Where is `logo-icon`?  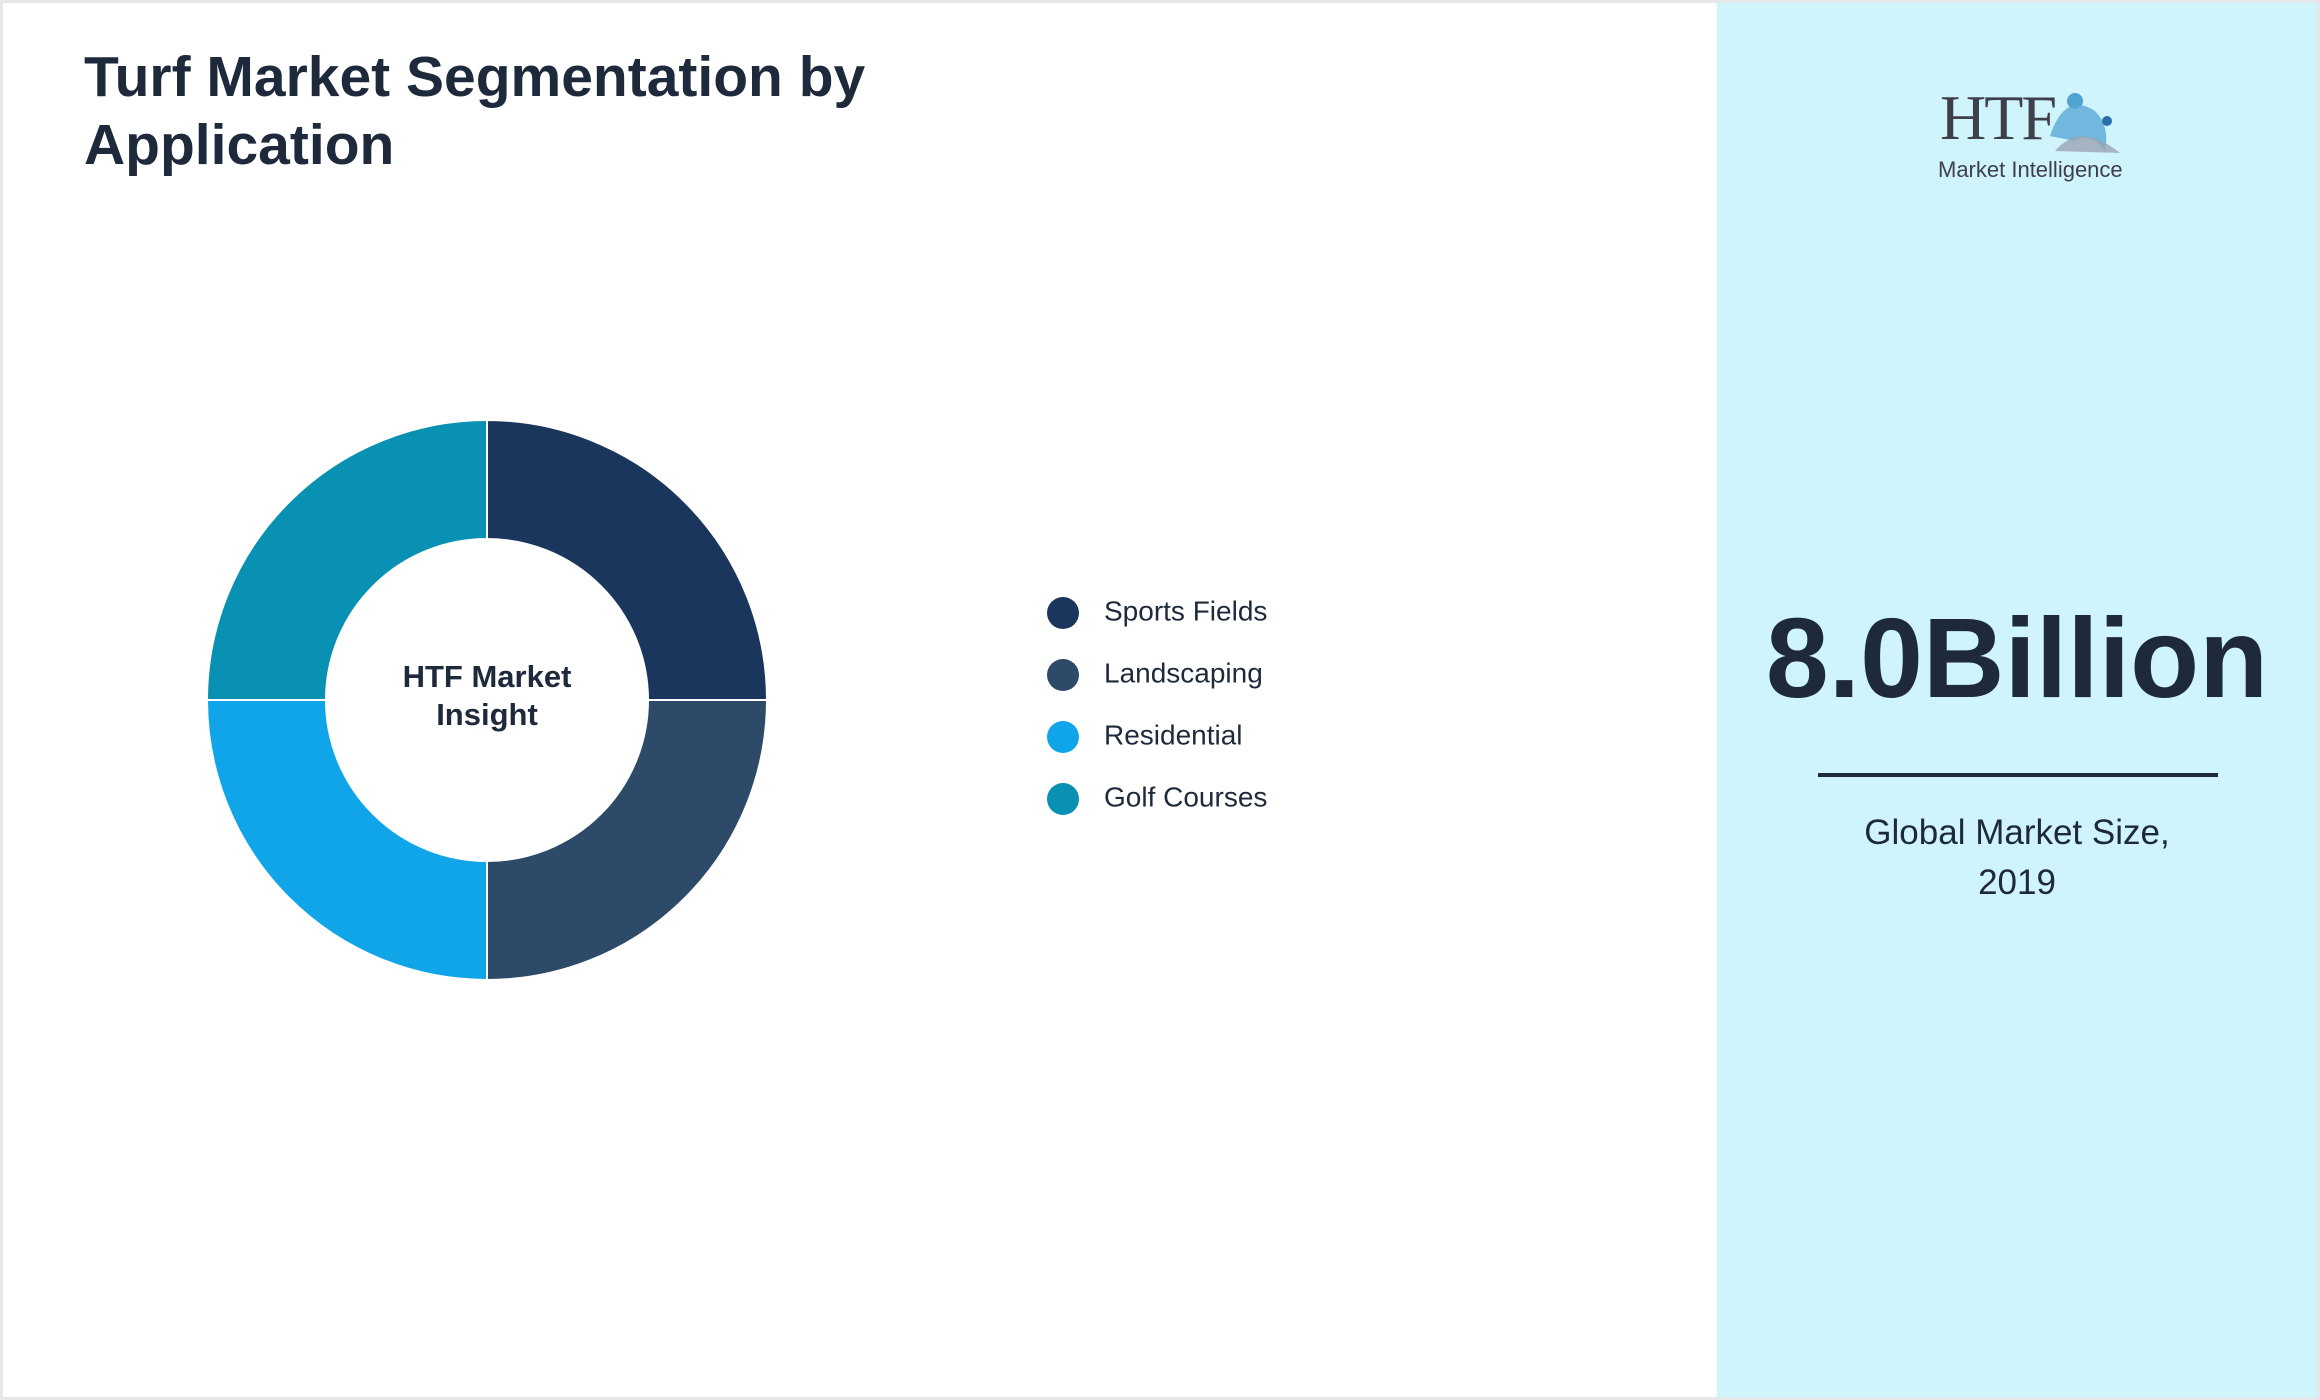
logo-icon is located at coordinates (2085, 123).